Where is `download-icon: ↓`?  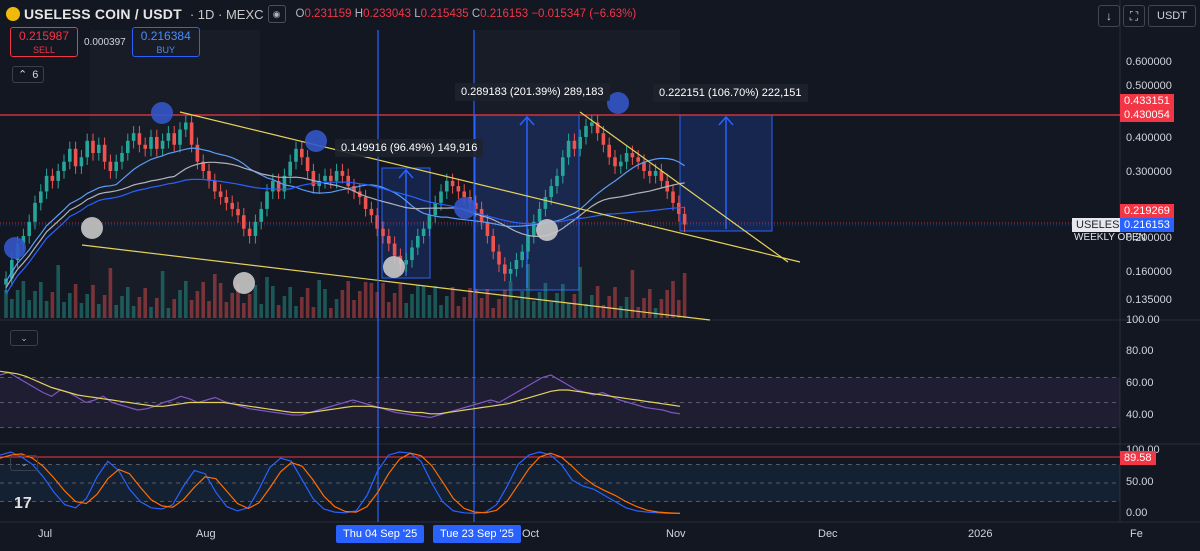
download-icon: ↓ is located at coordinates (1109, 16).